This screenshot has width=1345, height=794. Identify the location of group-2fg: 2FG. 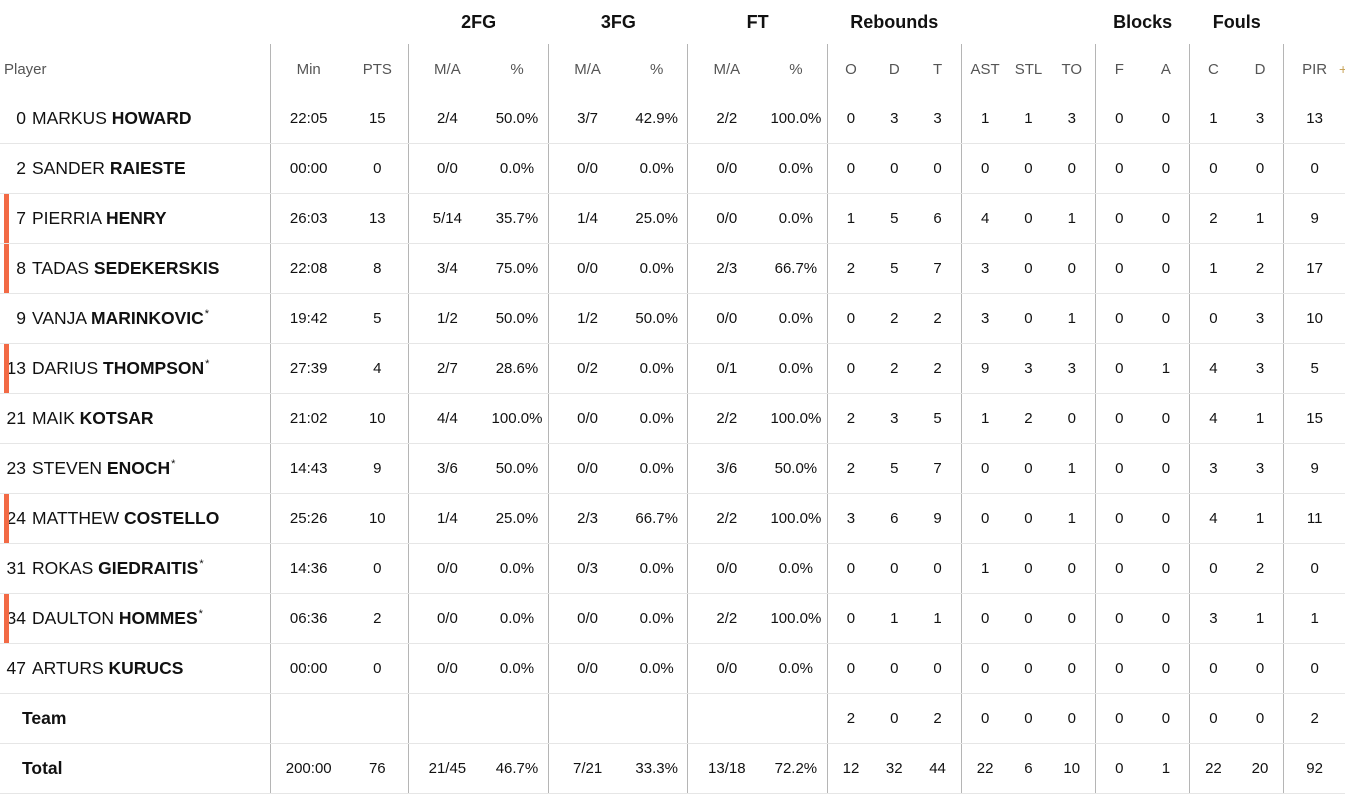
(479, 21).